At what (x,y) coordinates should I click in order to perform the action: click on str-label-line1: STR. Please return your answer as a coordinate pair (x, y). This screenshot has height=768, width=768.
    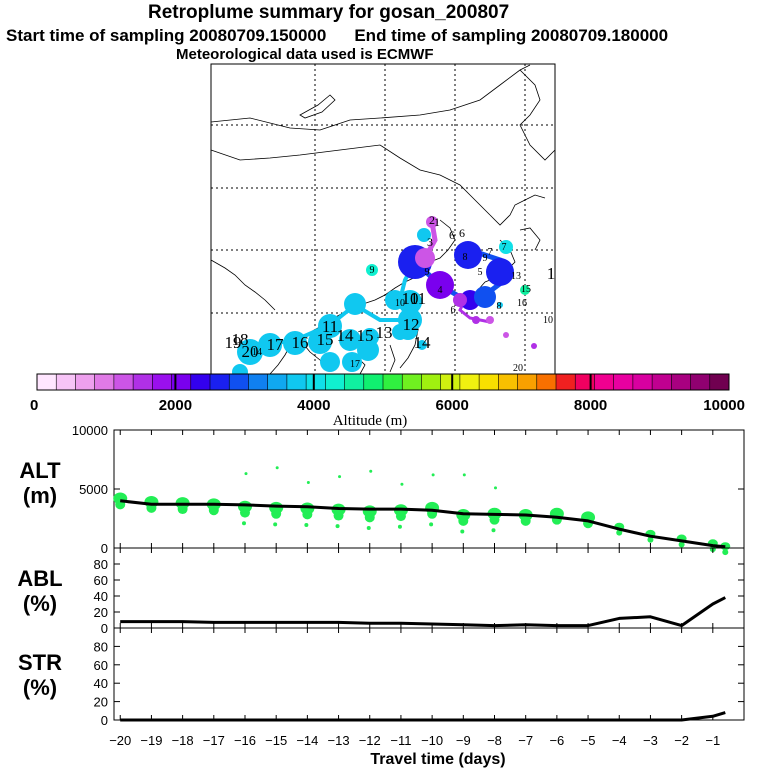
    Looking at the image, I should click on (40, 662).